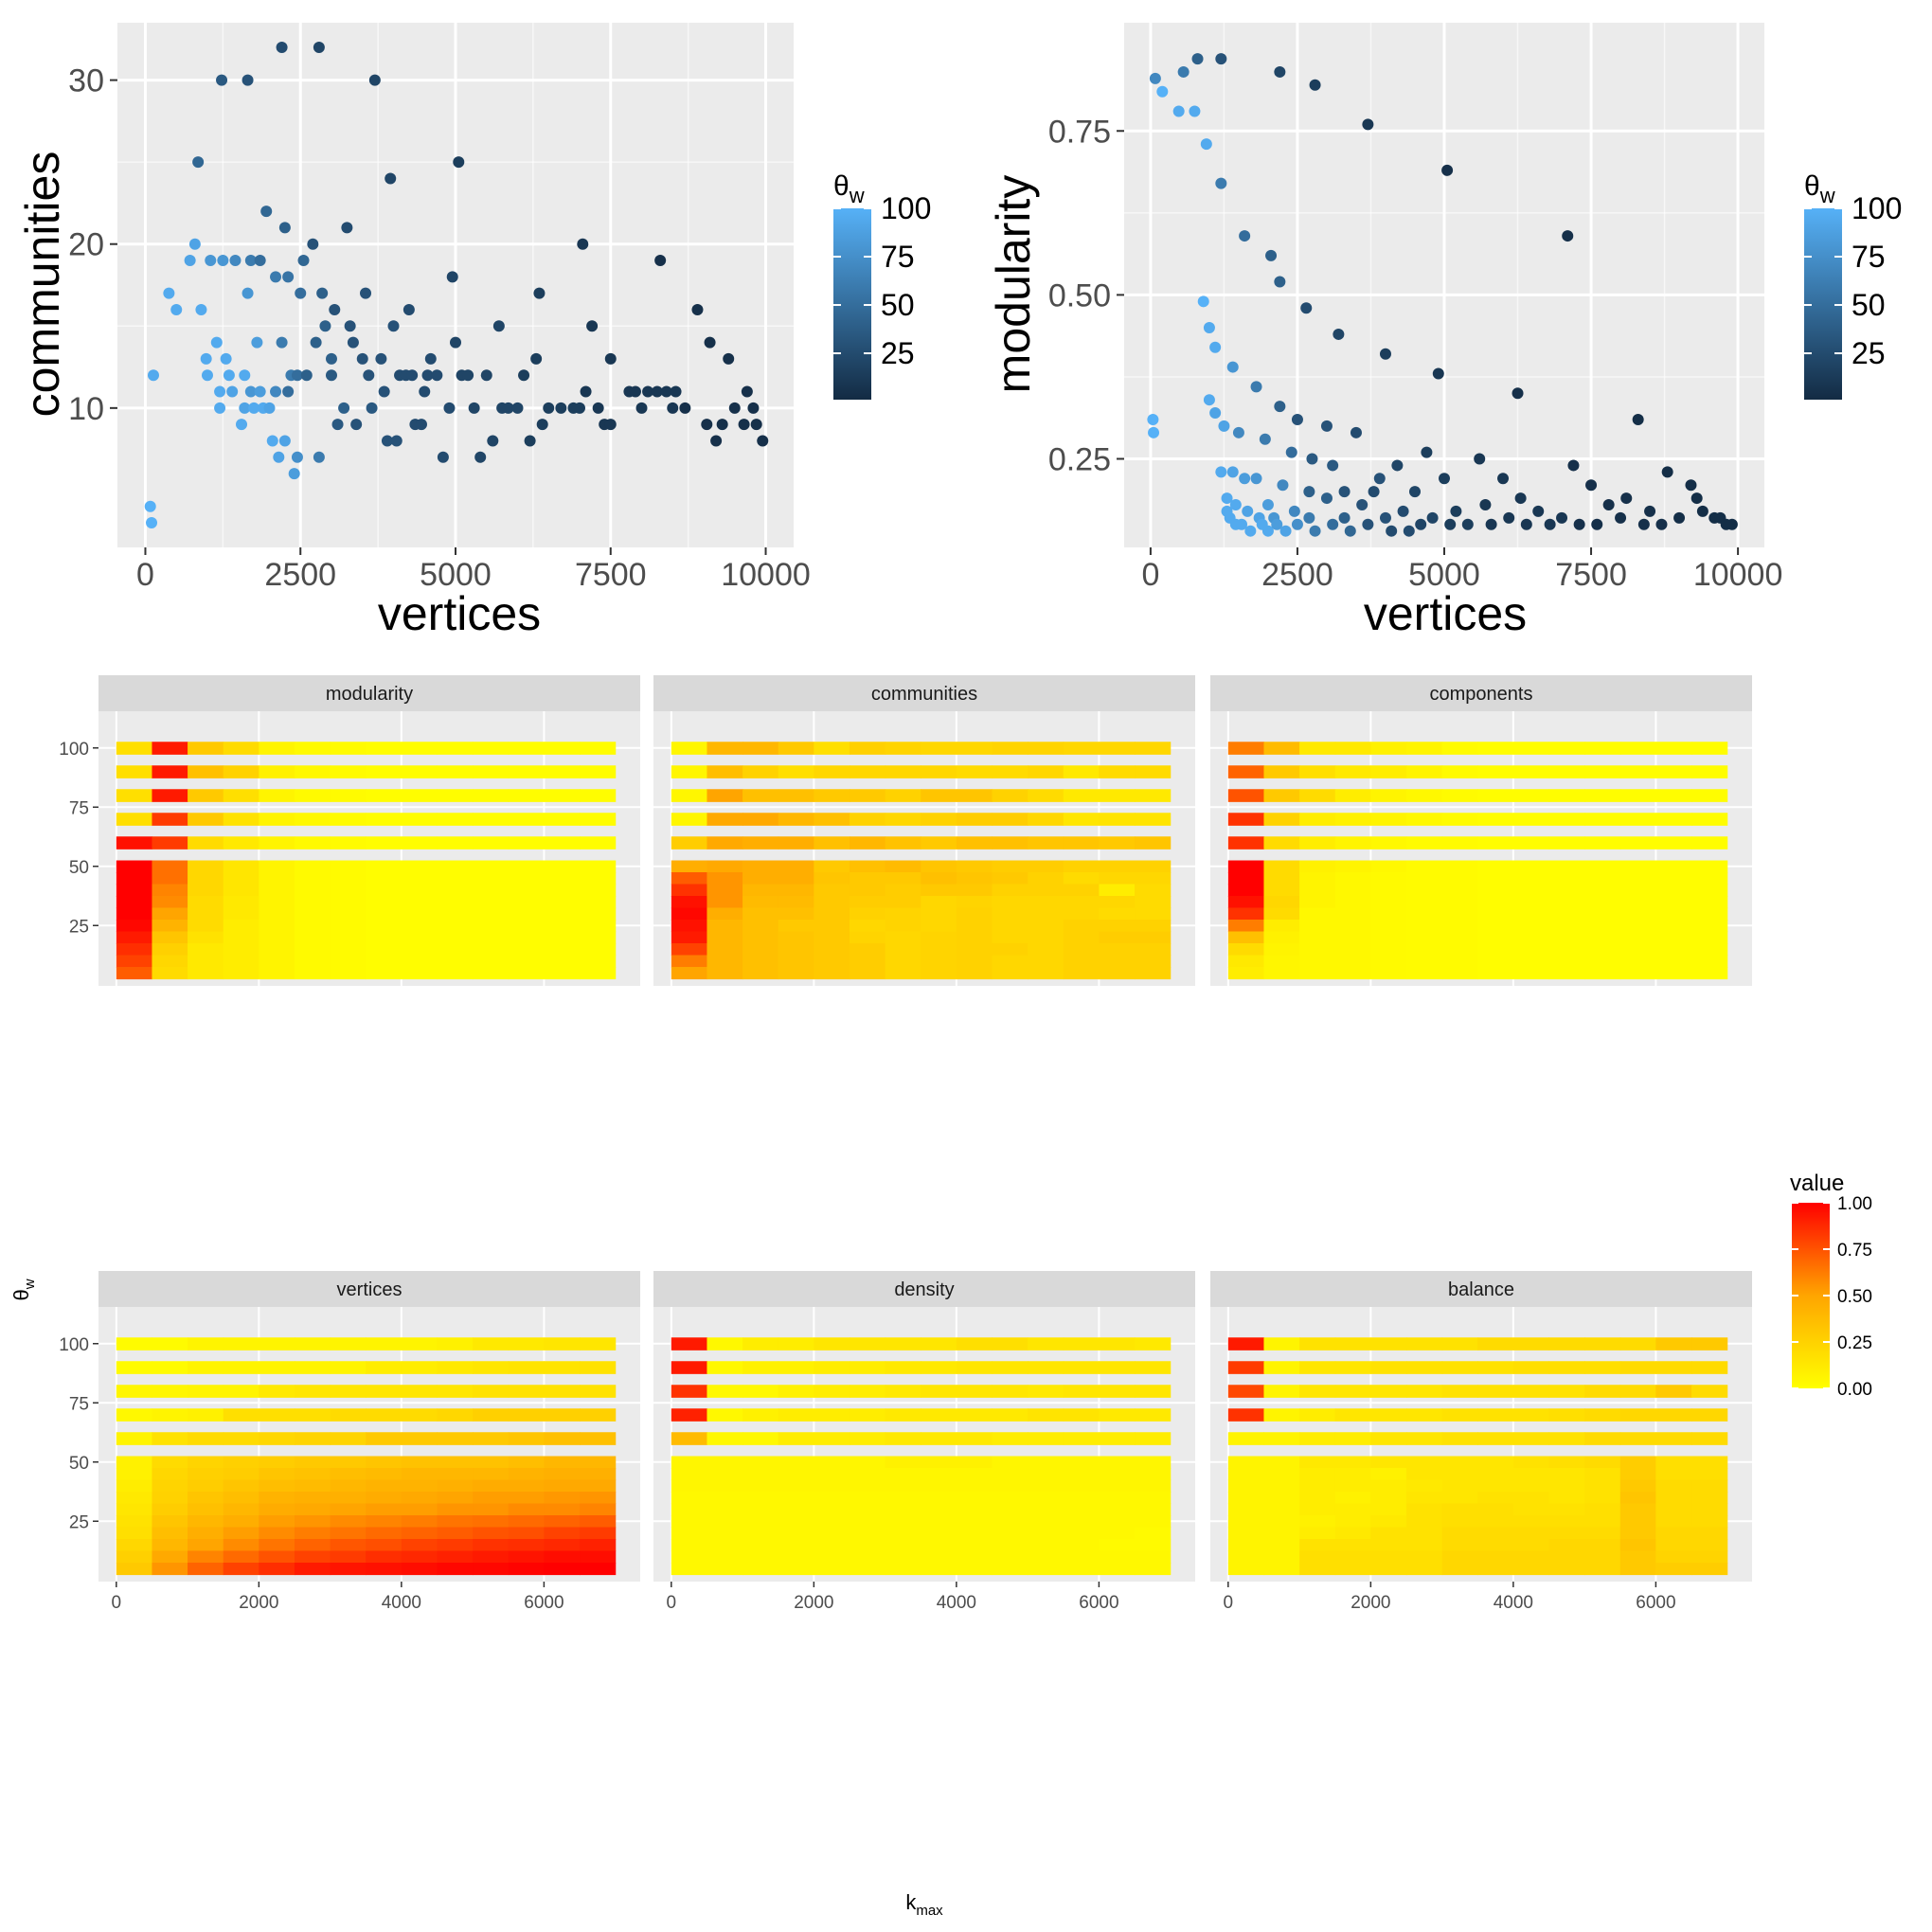 This screenshot has height=1932, width=1932. Describe the element at coordinates (956, 1603) in the screenshot. I see `heatmap-x-tick-label: 4000` at that location.